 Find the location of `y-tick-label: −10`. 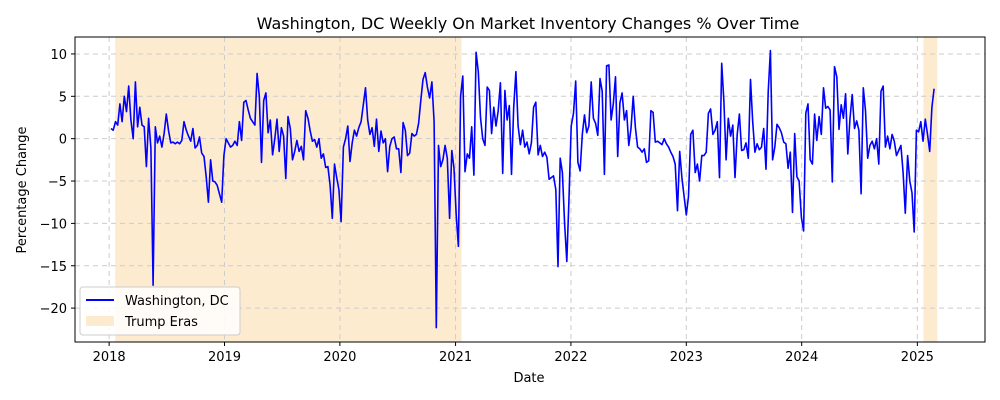

y-tick-label: −10 is located at coordinates (53, 224).